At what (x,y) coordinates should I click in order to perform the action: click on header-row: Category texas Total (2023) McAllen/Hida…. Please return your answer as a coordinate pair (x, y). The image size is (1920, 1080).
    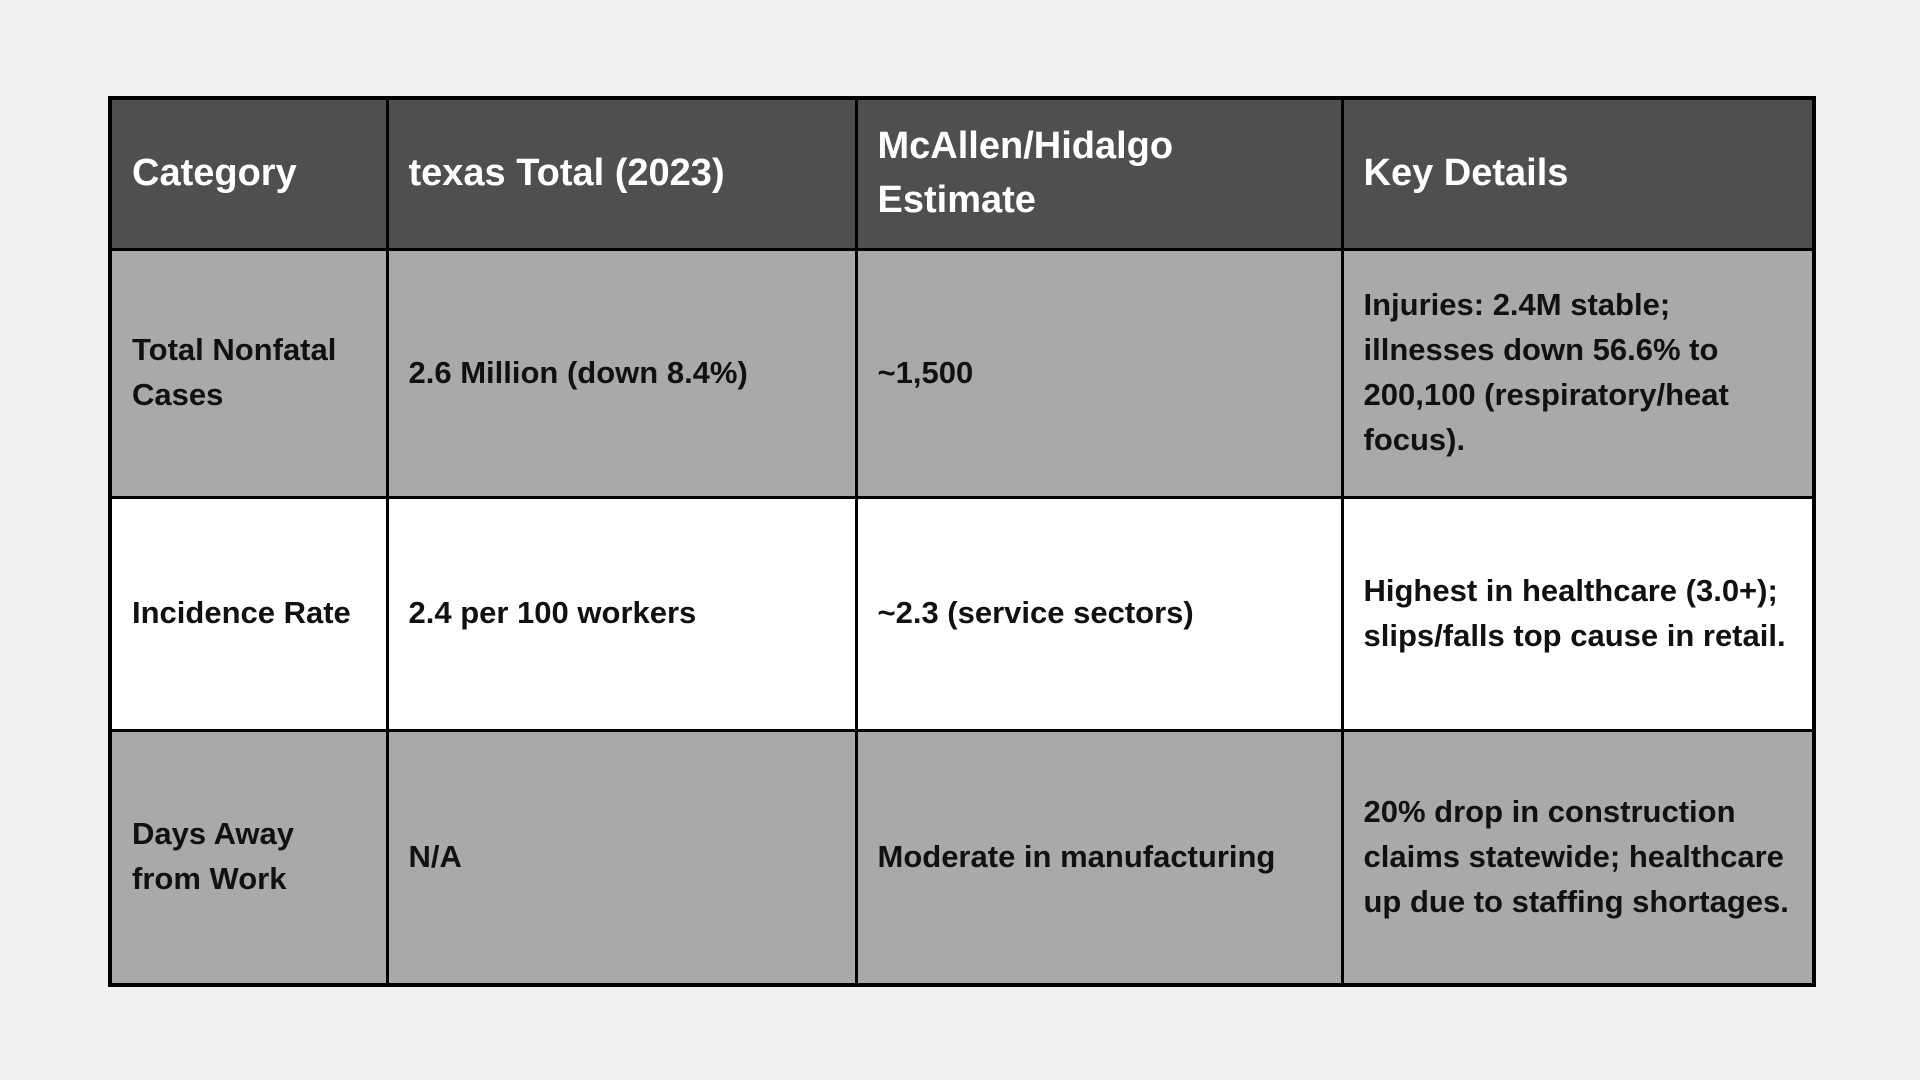
    Looking at the image, I should click on (962, 173).